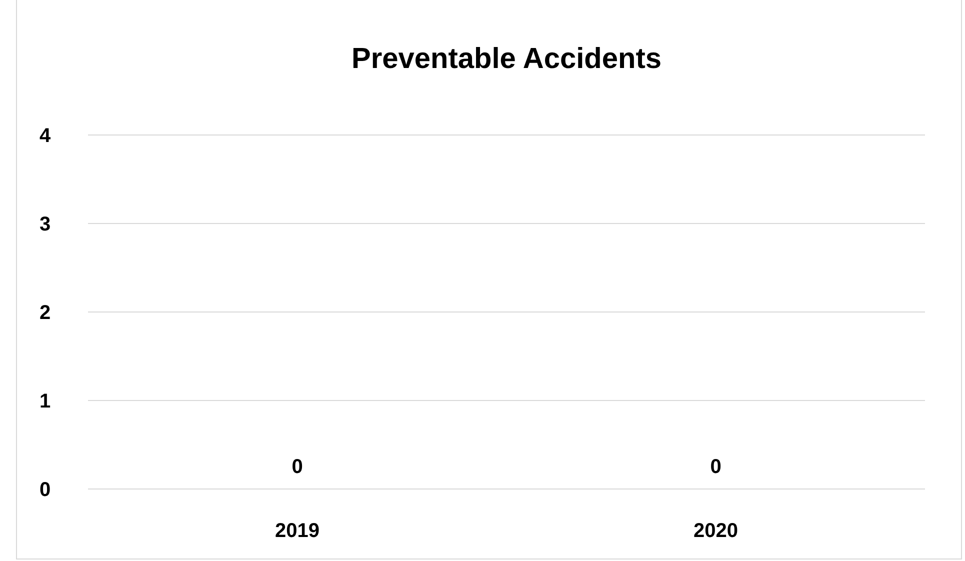 This screenshot has height=561, width=965. What do you see at coordinates (507, 59) in the screenshot?
I see `chart-title: Preventable Accidents` at bounding box center [507, 59].